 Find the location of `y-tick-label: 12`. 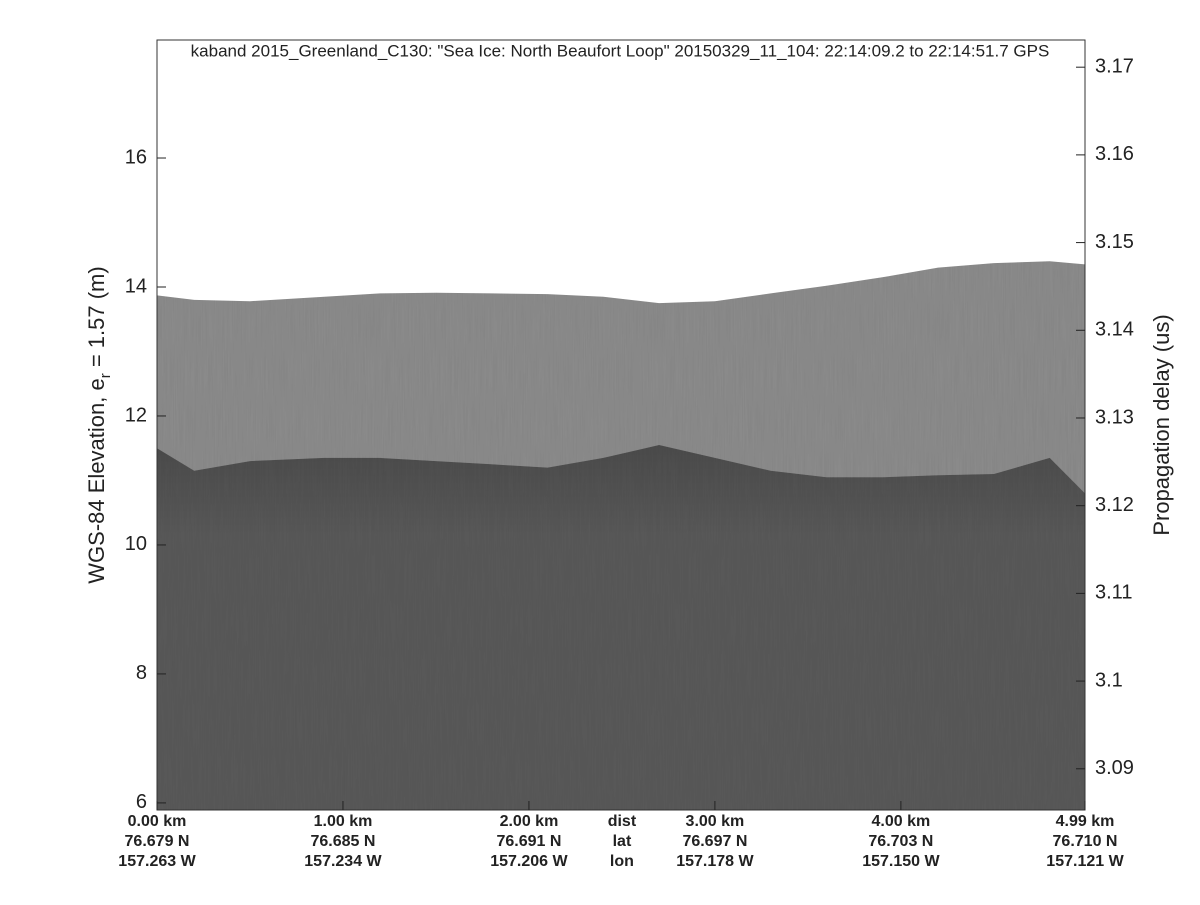

y-tick-label: 12 is located at coordinates (136, 415).